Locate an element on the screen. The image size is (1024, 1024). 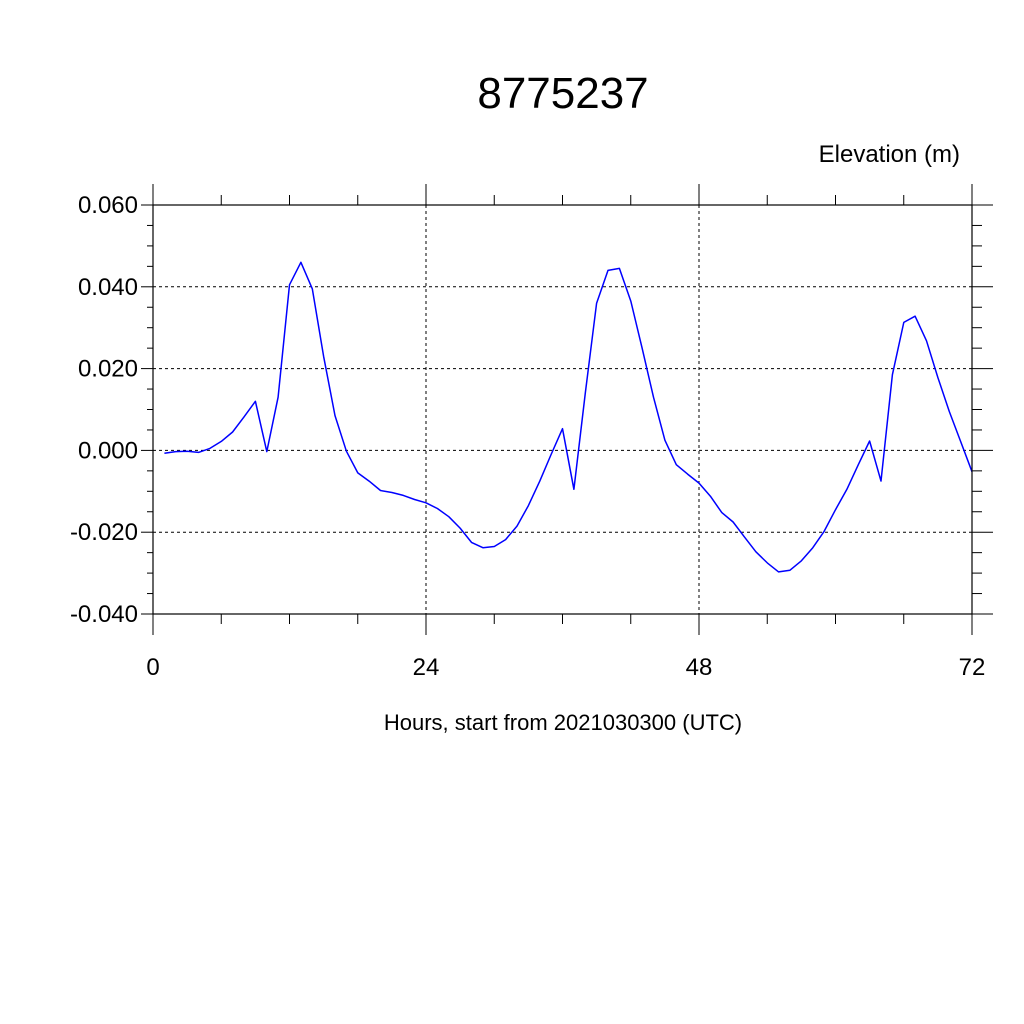
x-tick-label: 24 is located at coordinates (426, 667).